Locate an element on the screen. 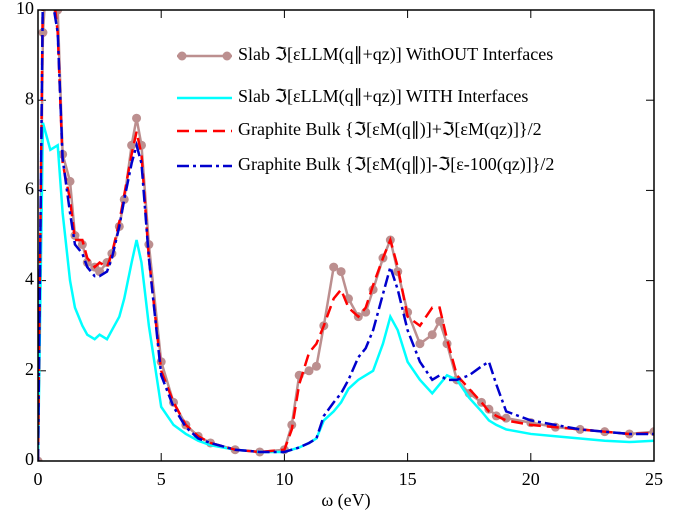  legend-label: Slab ℑ[εLLM(q∥+qz)] WithOUT Interfaces is located at coordinates (395, 54).